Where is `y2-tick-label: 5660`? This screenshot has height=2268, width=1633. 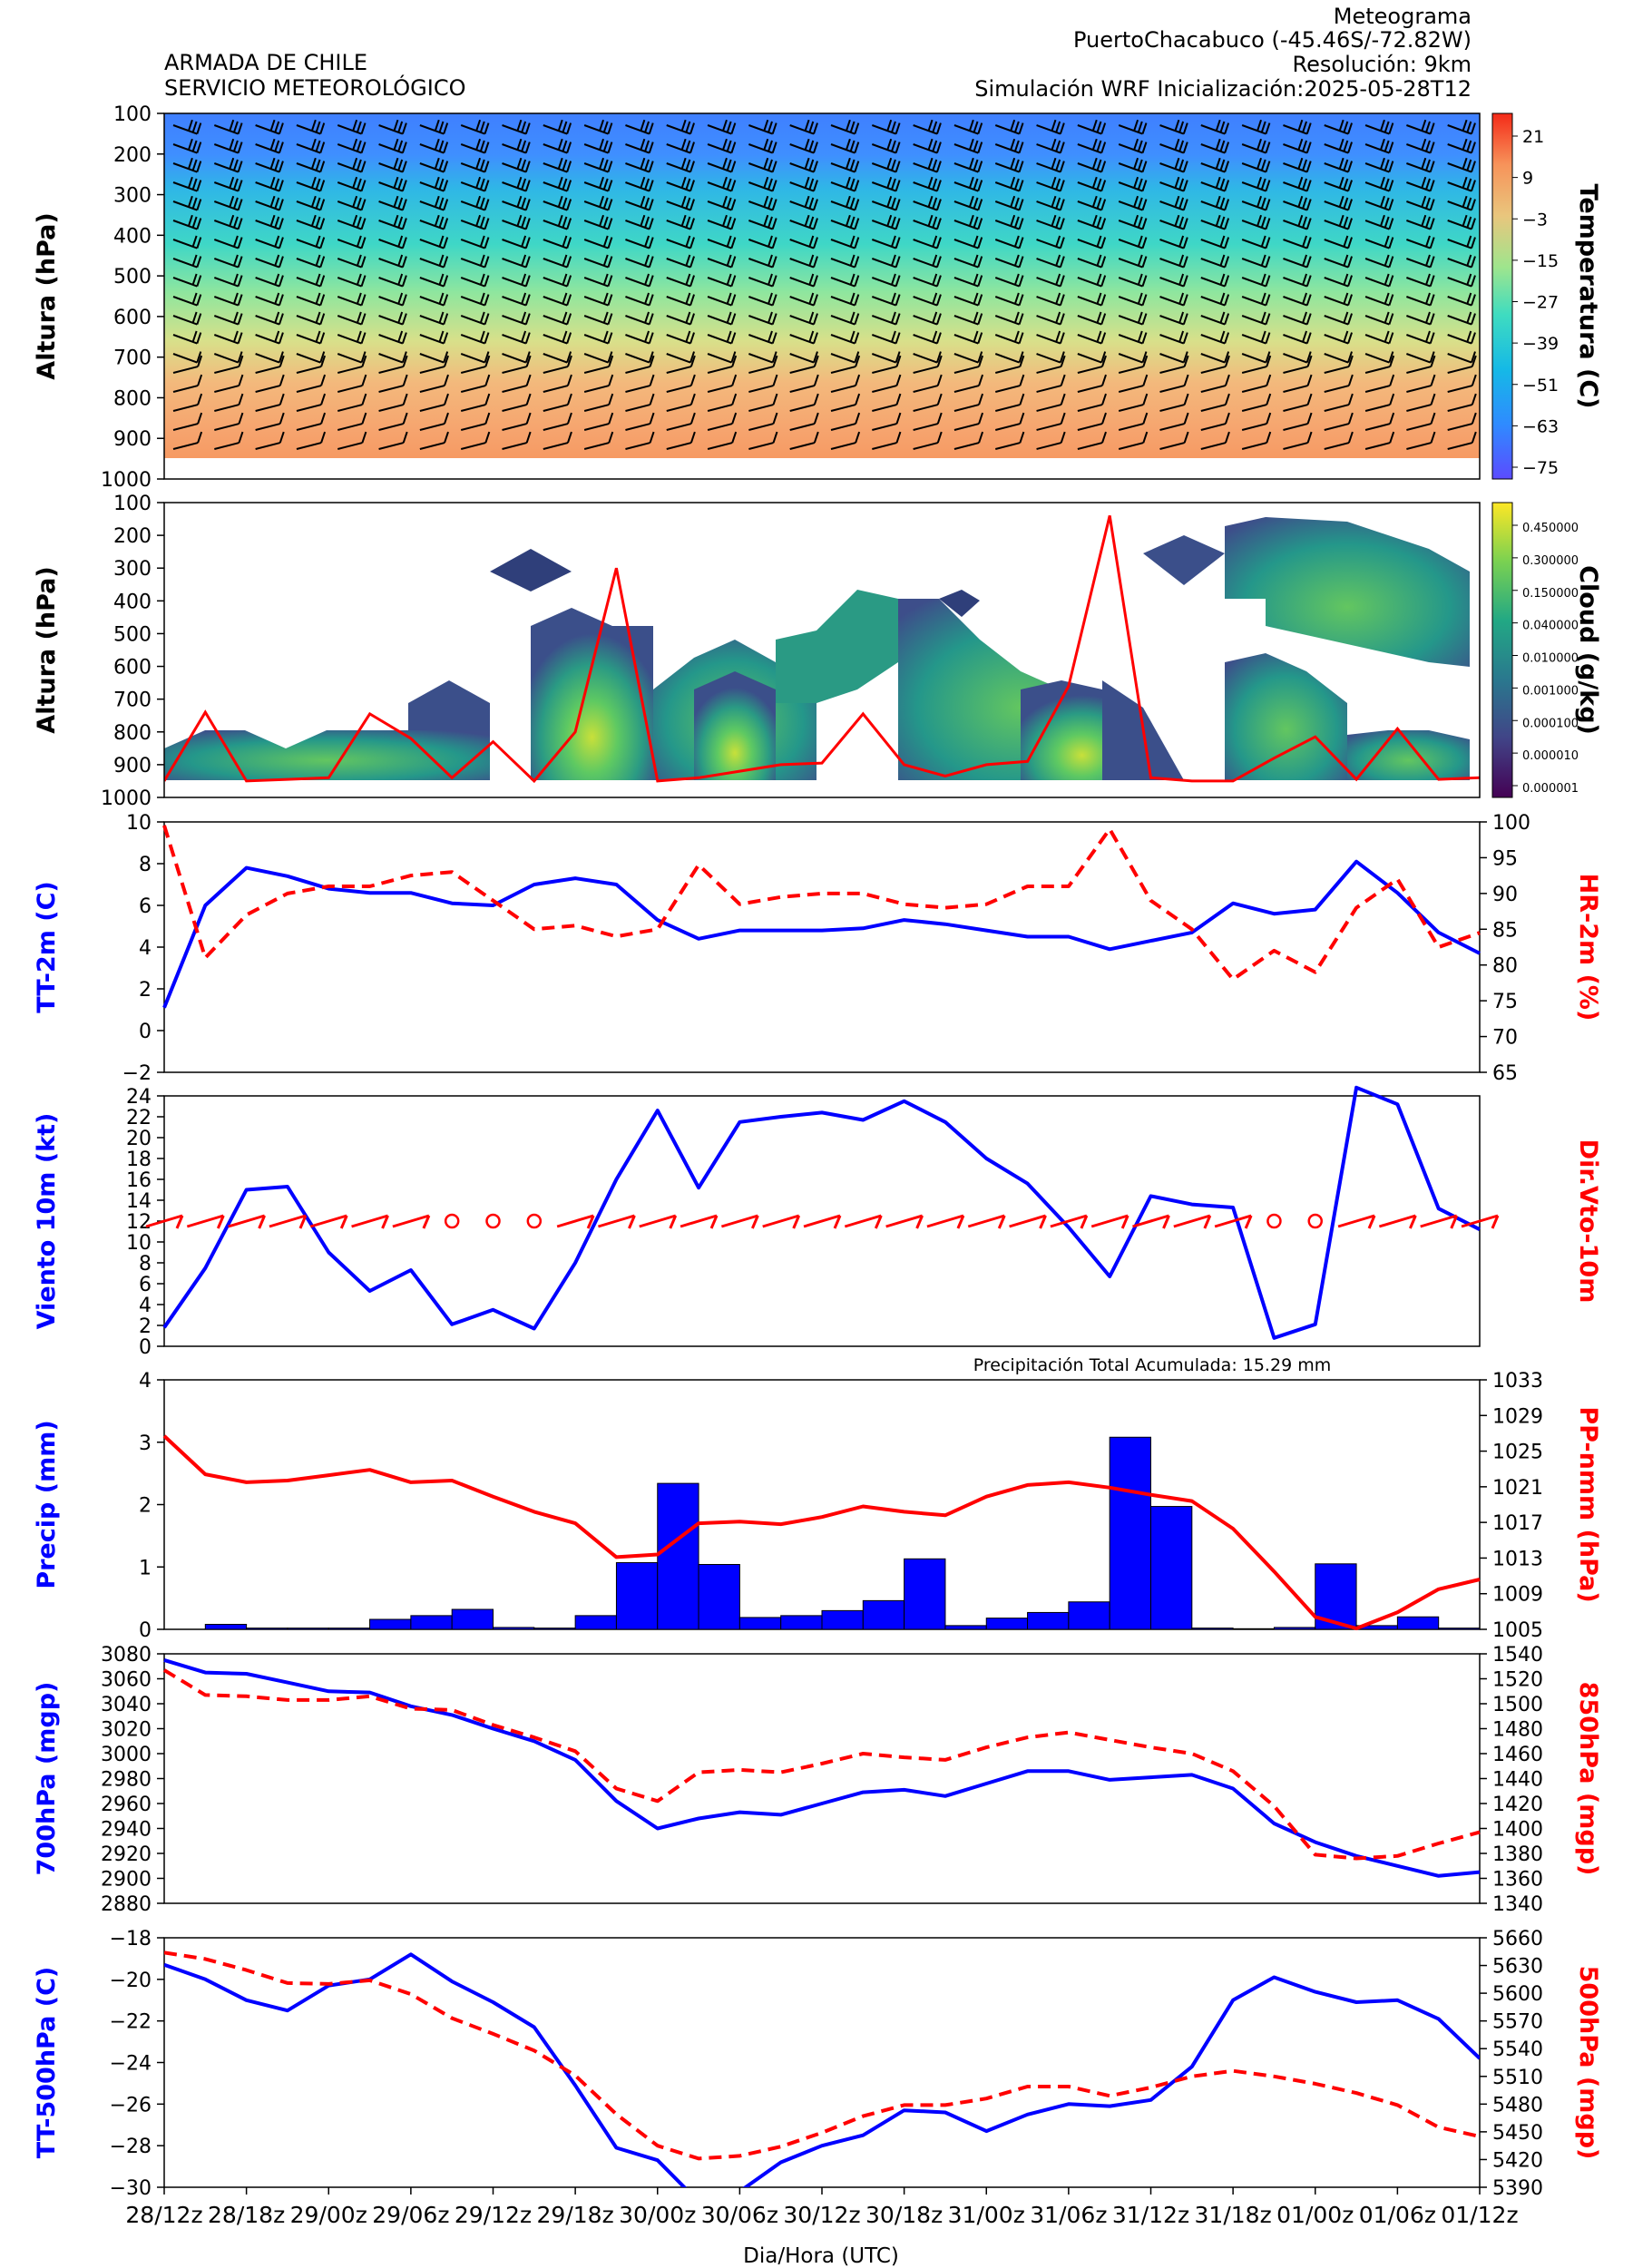 y2-tick-label: 5660 is located at coordinates (1517, 1939).